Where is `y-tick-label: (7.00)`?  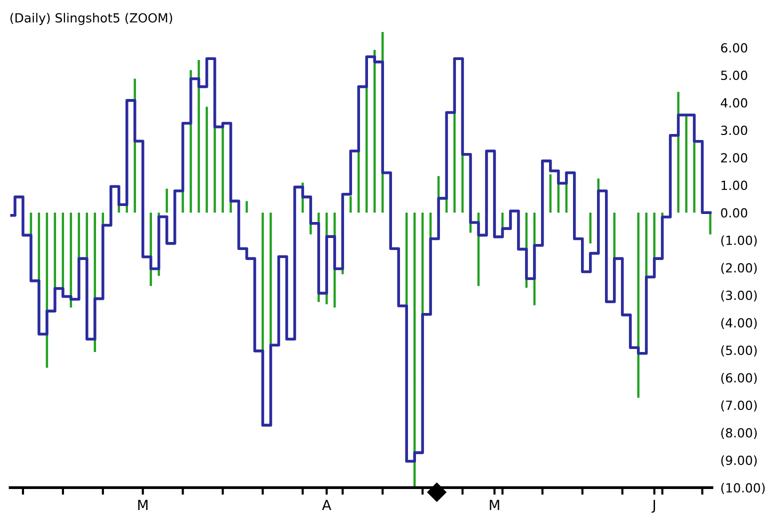
y-tick-label: (7.00) is located at coordinates (739, 406).